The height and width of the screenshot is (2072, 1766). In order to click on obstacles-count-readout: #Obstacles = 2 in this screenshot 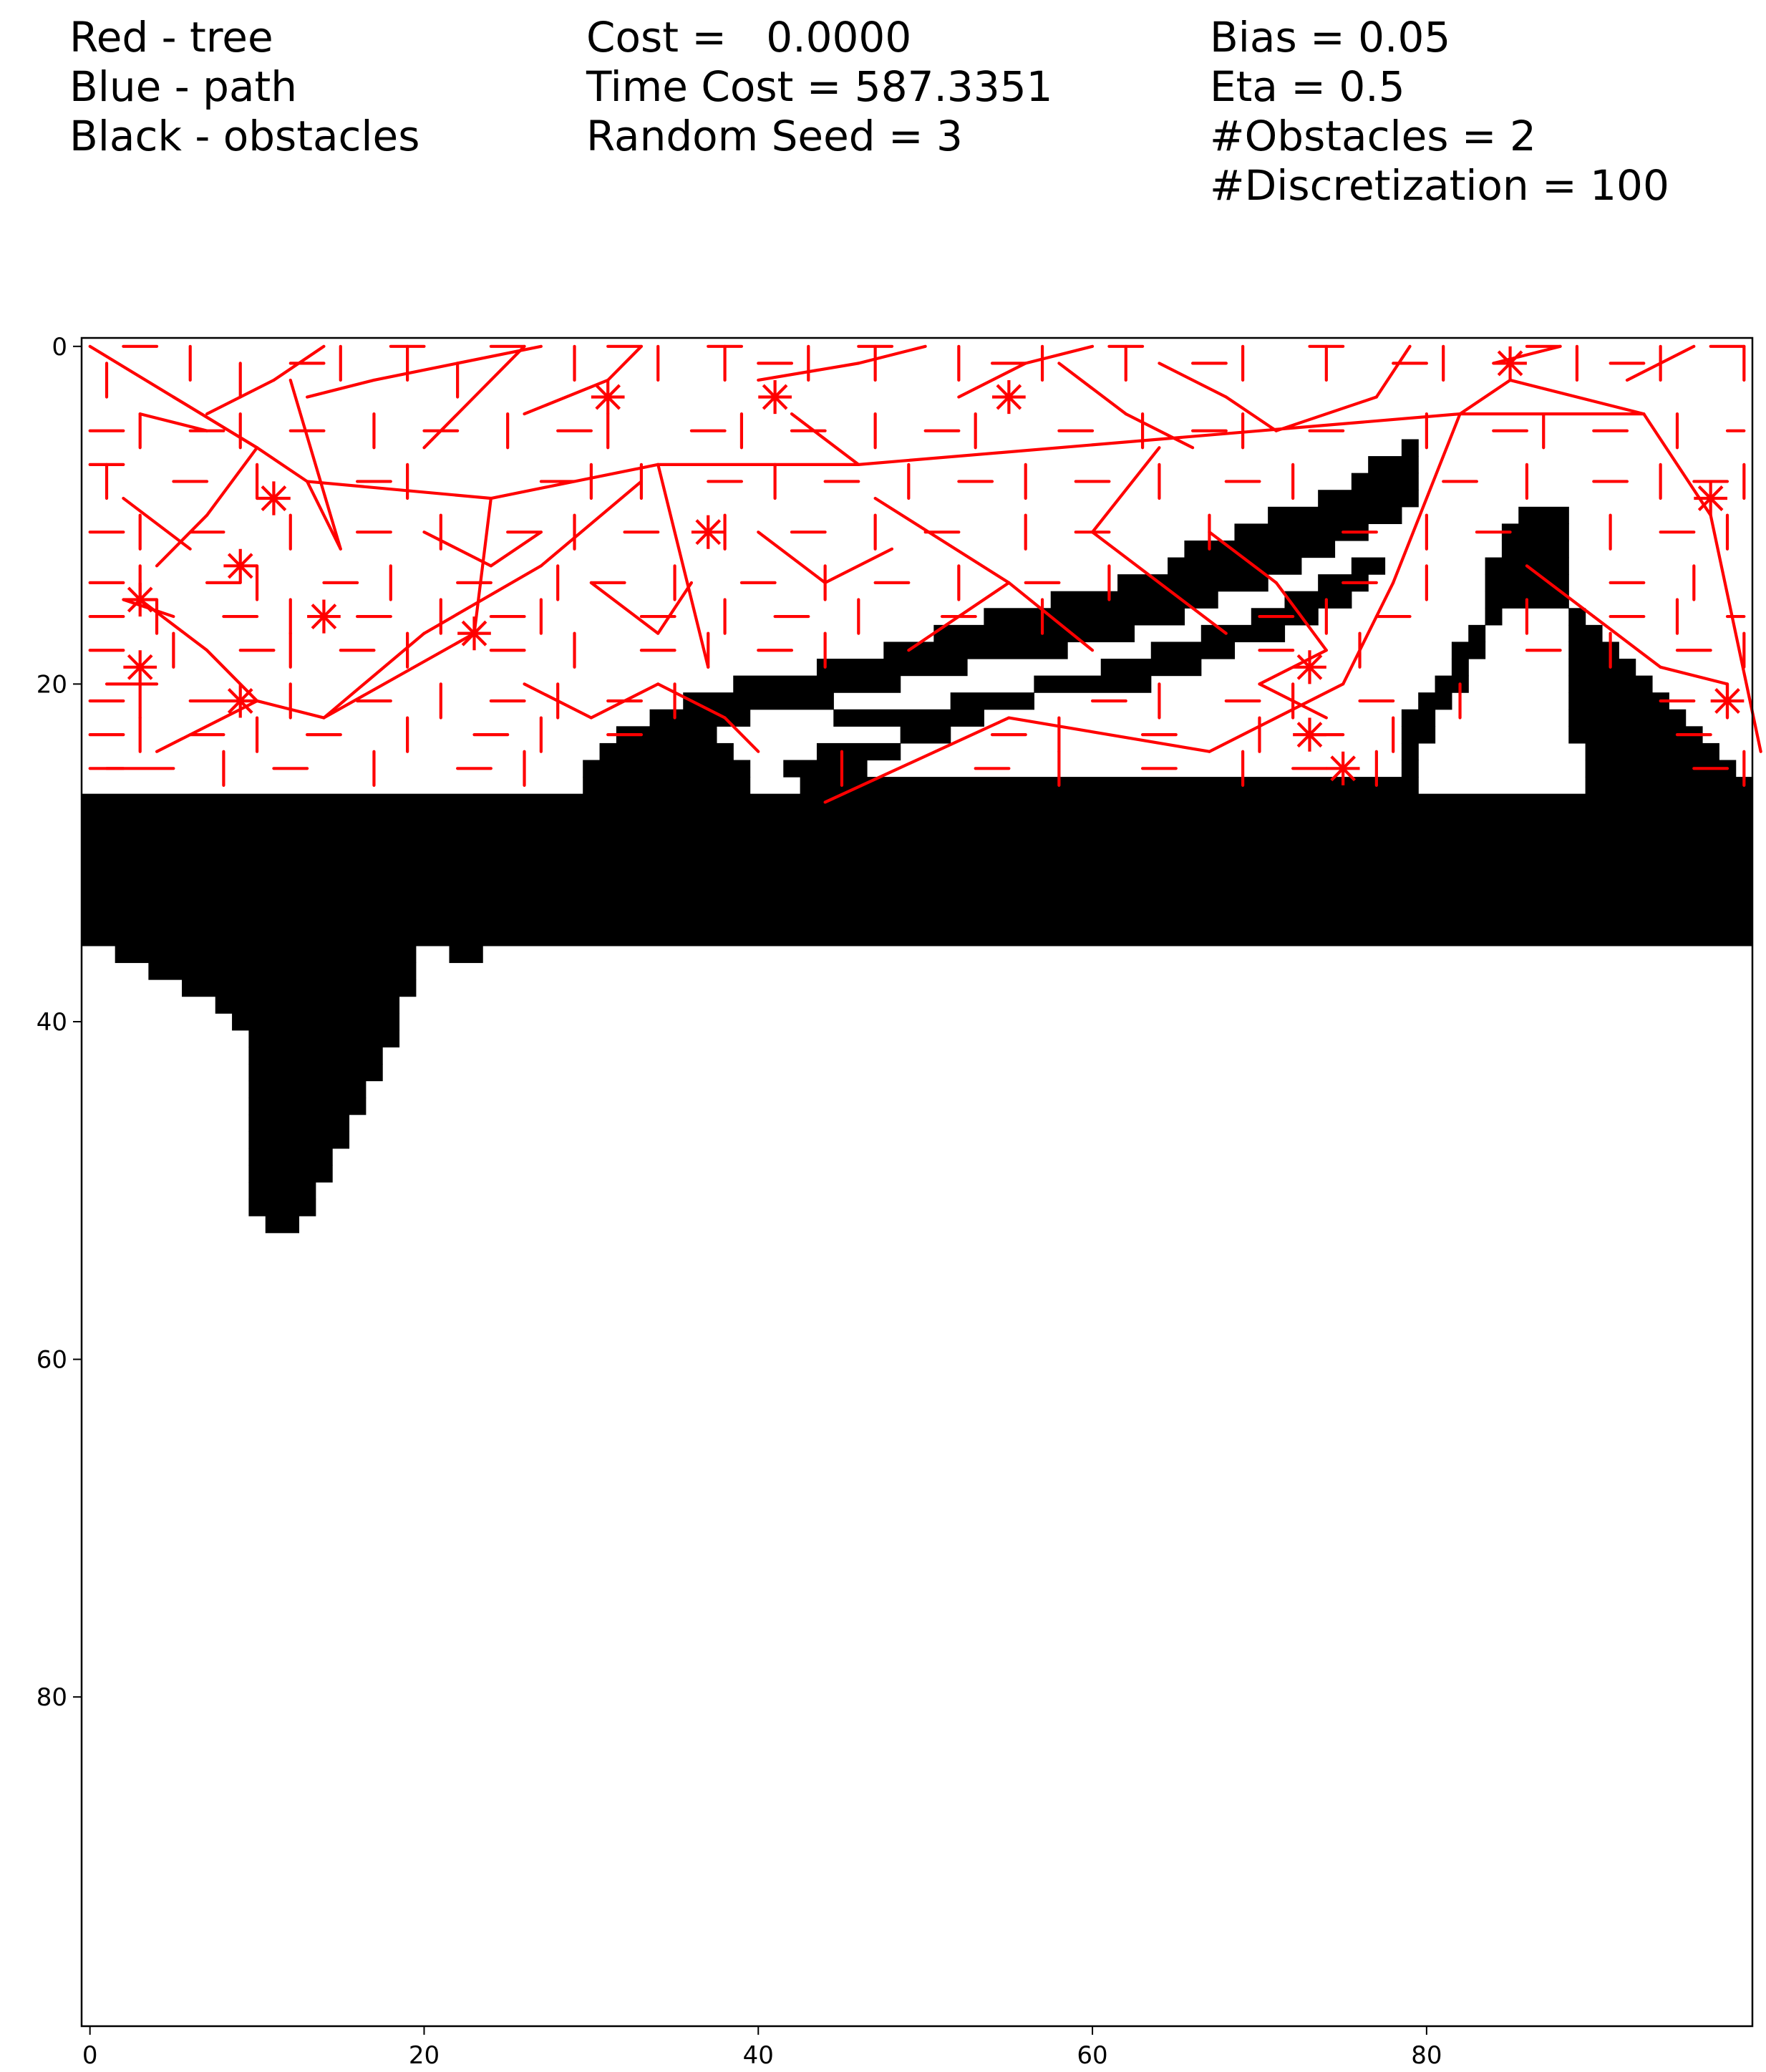, I will do `click(1373, 136)`.